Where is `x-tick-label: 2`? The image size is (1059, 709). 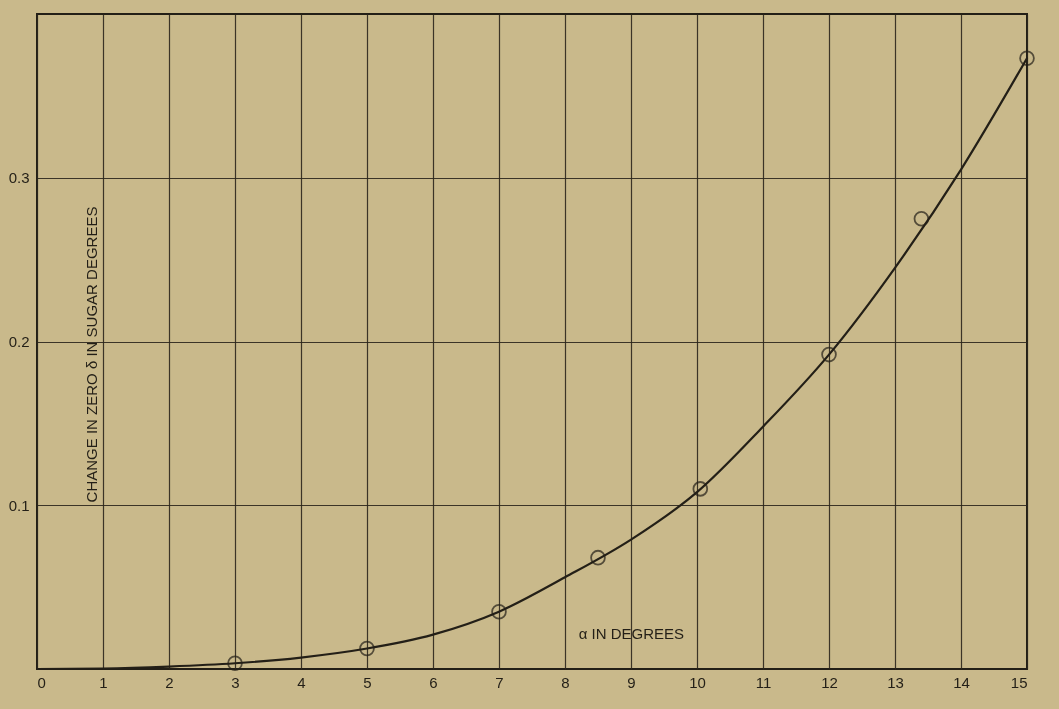
x-tick-label: 2 is located at coordinates (169, 682).